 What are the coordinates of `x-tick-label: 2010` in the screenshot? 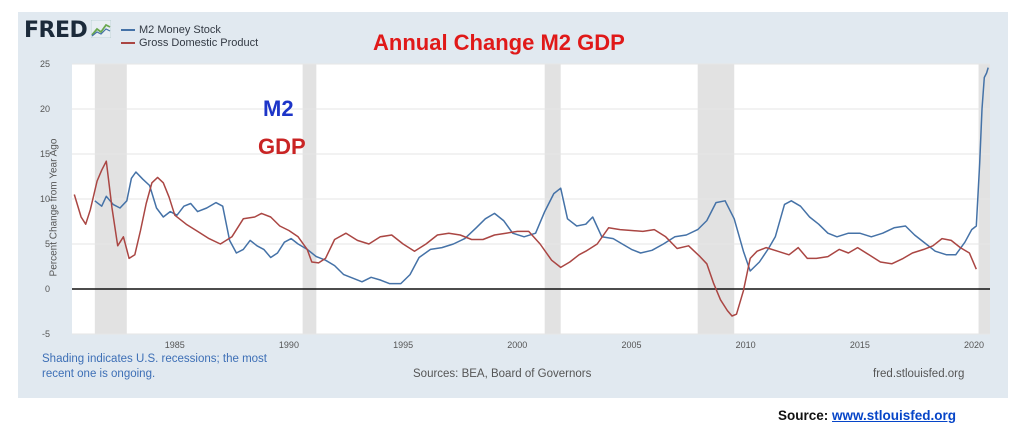 It's located at (746, 345).